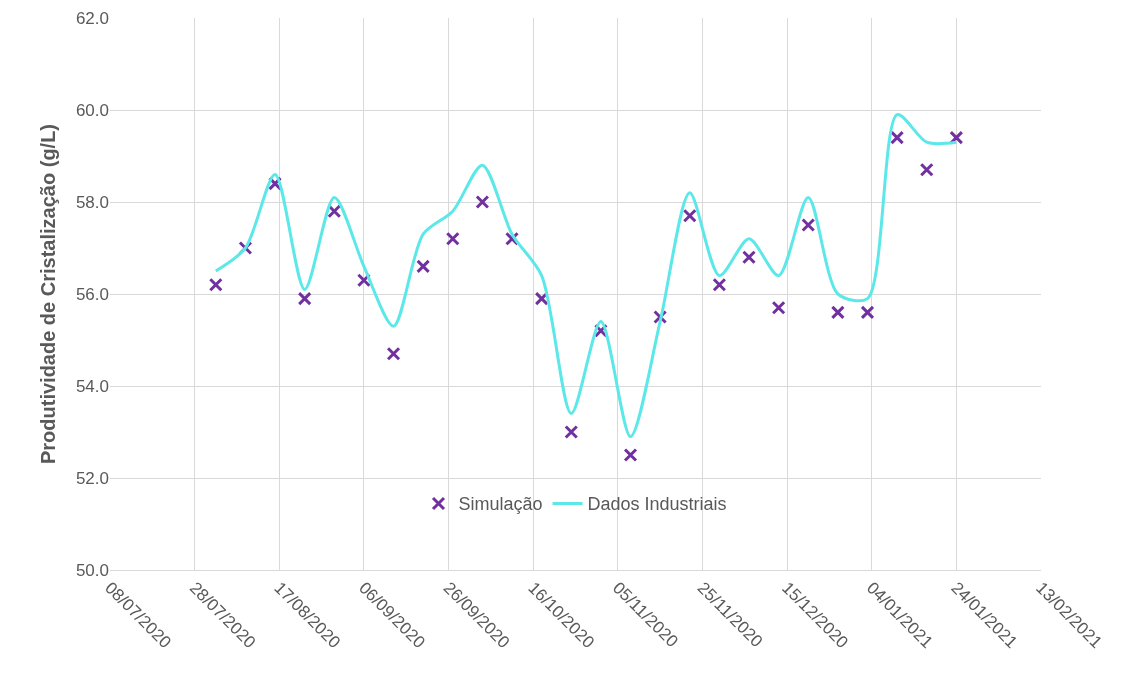 The image size is (1141, 681). I want to click on y-tick-label: 54.0, so click(92, 386).